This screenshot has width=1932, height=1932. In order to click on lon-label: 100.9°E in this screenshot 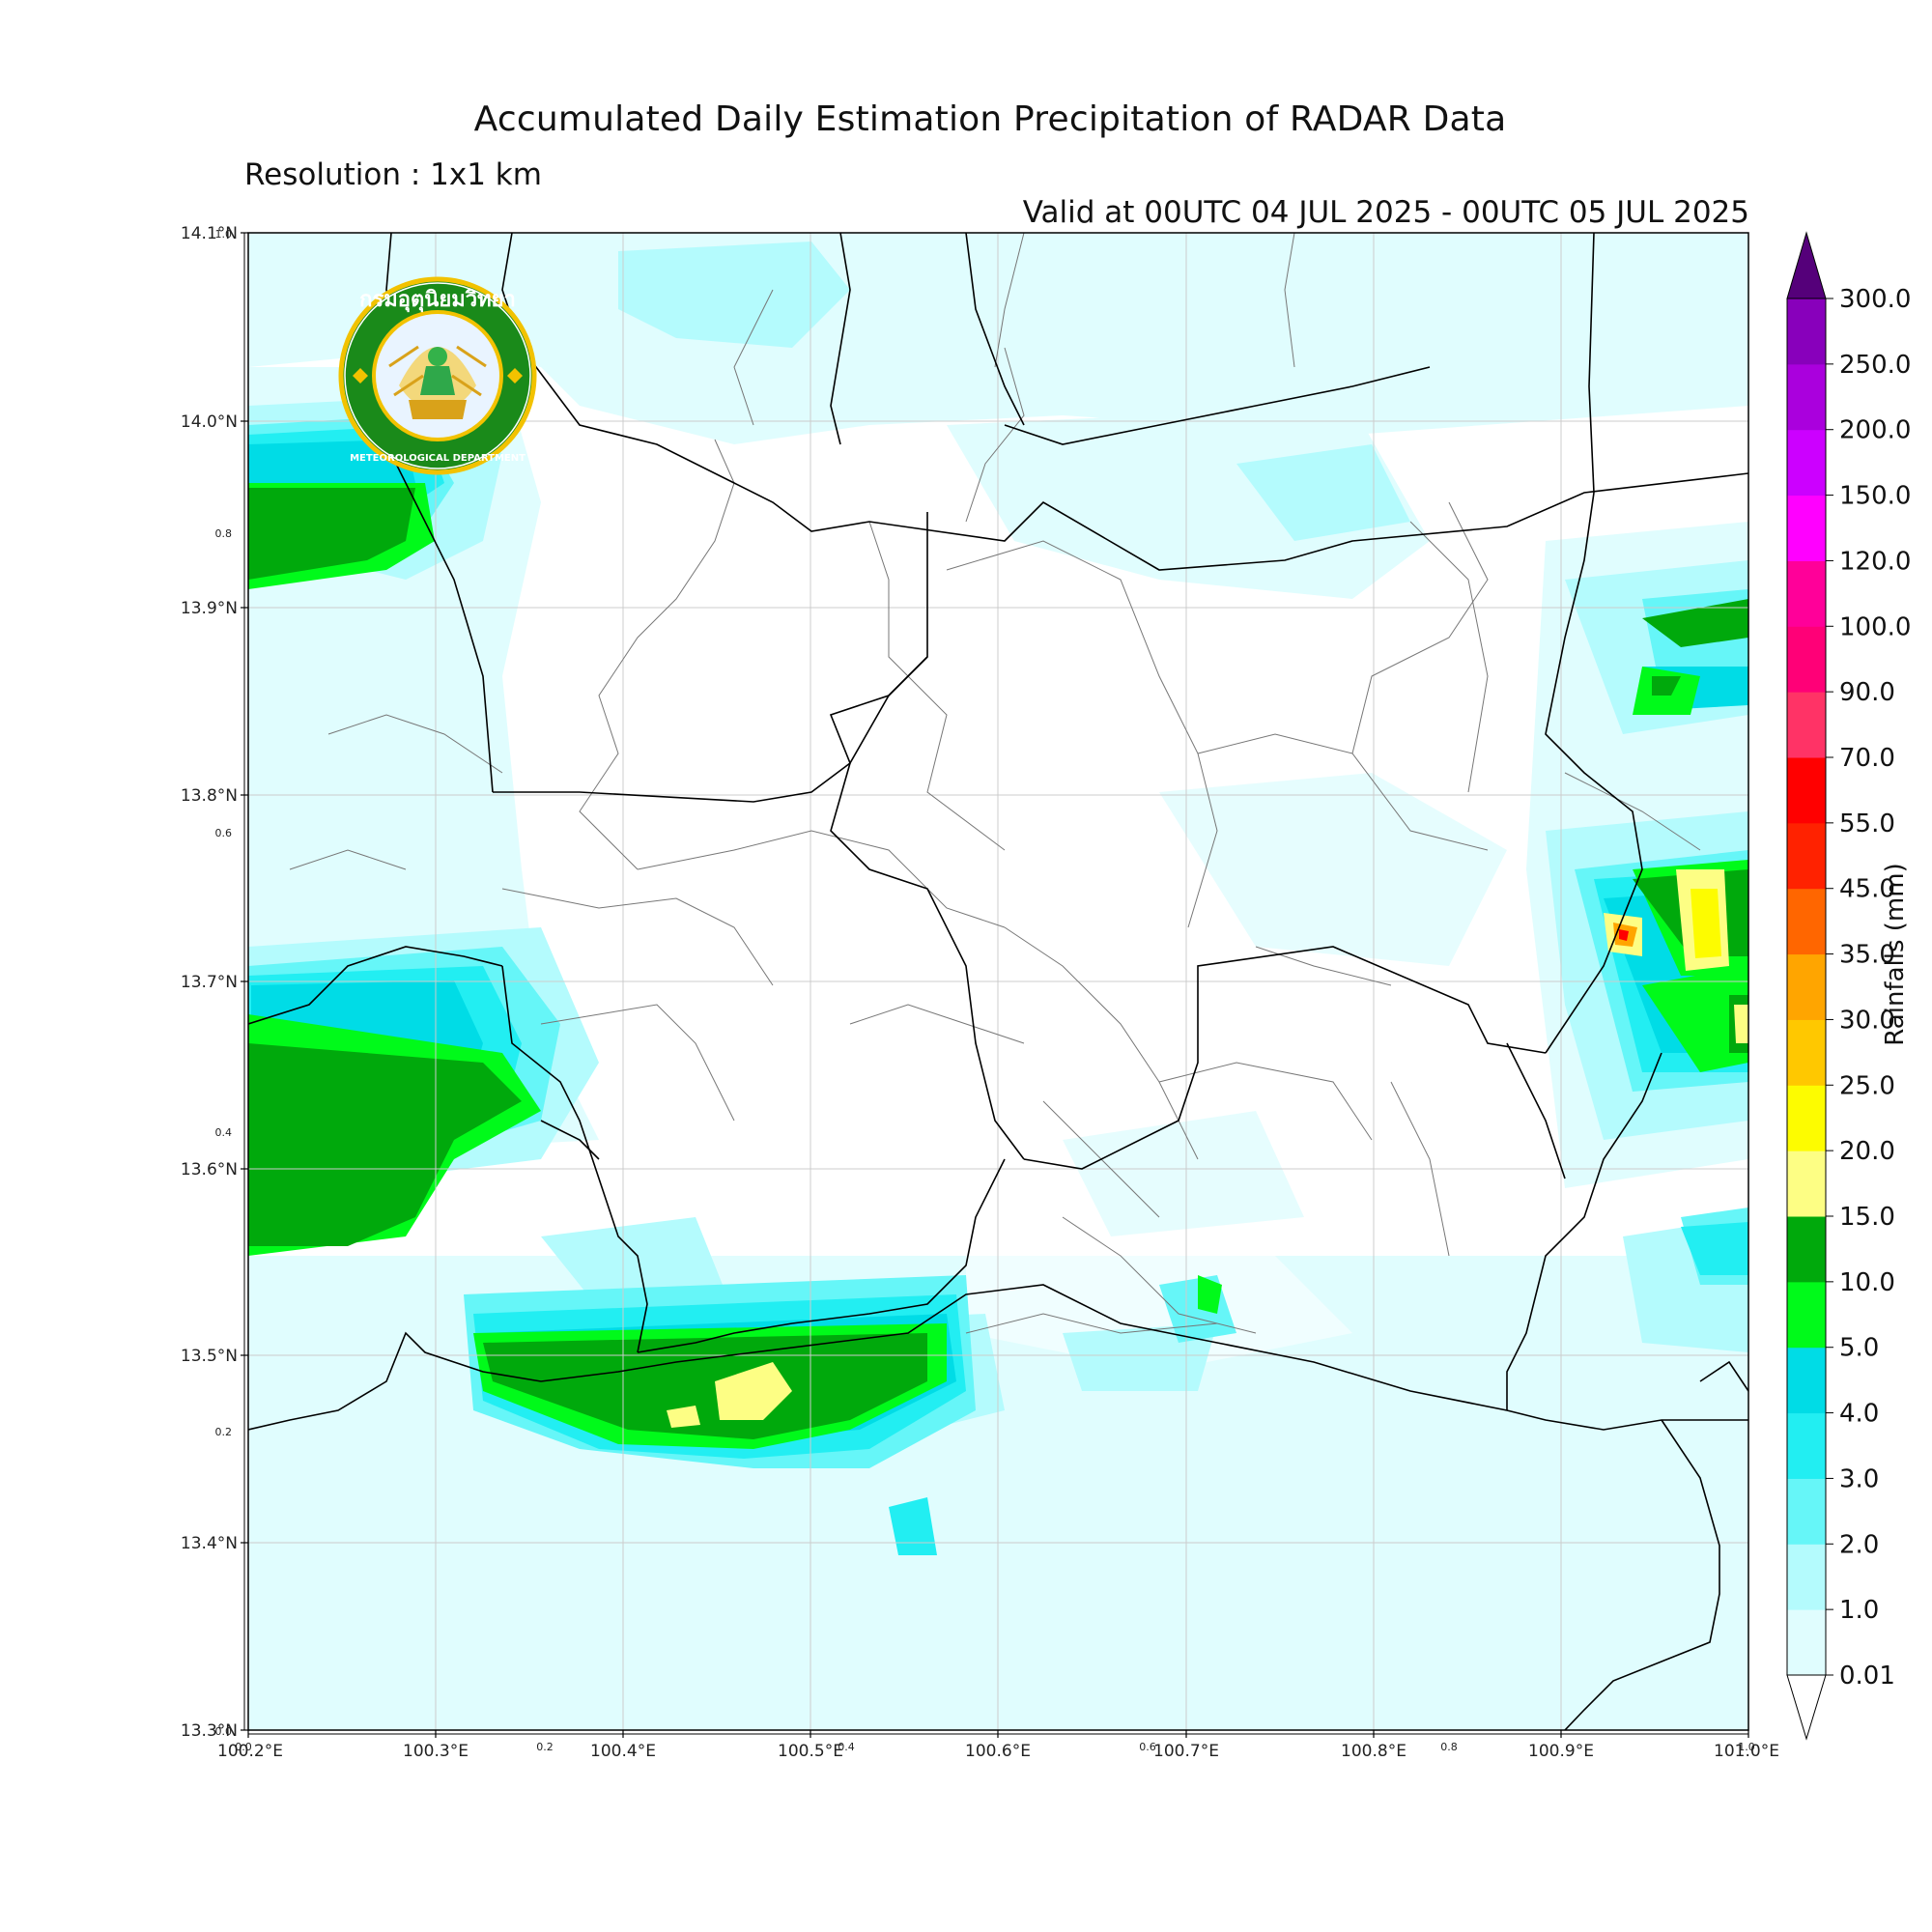, I will do `click(1561, 1751)`.